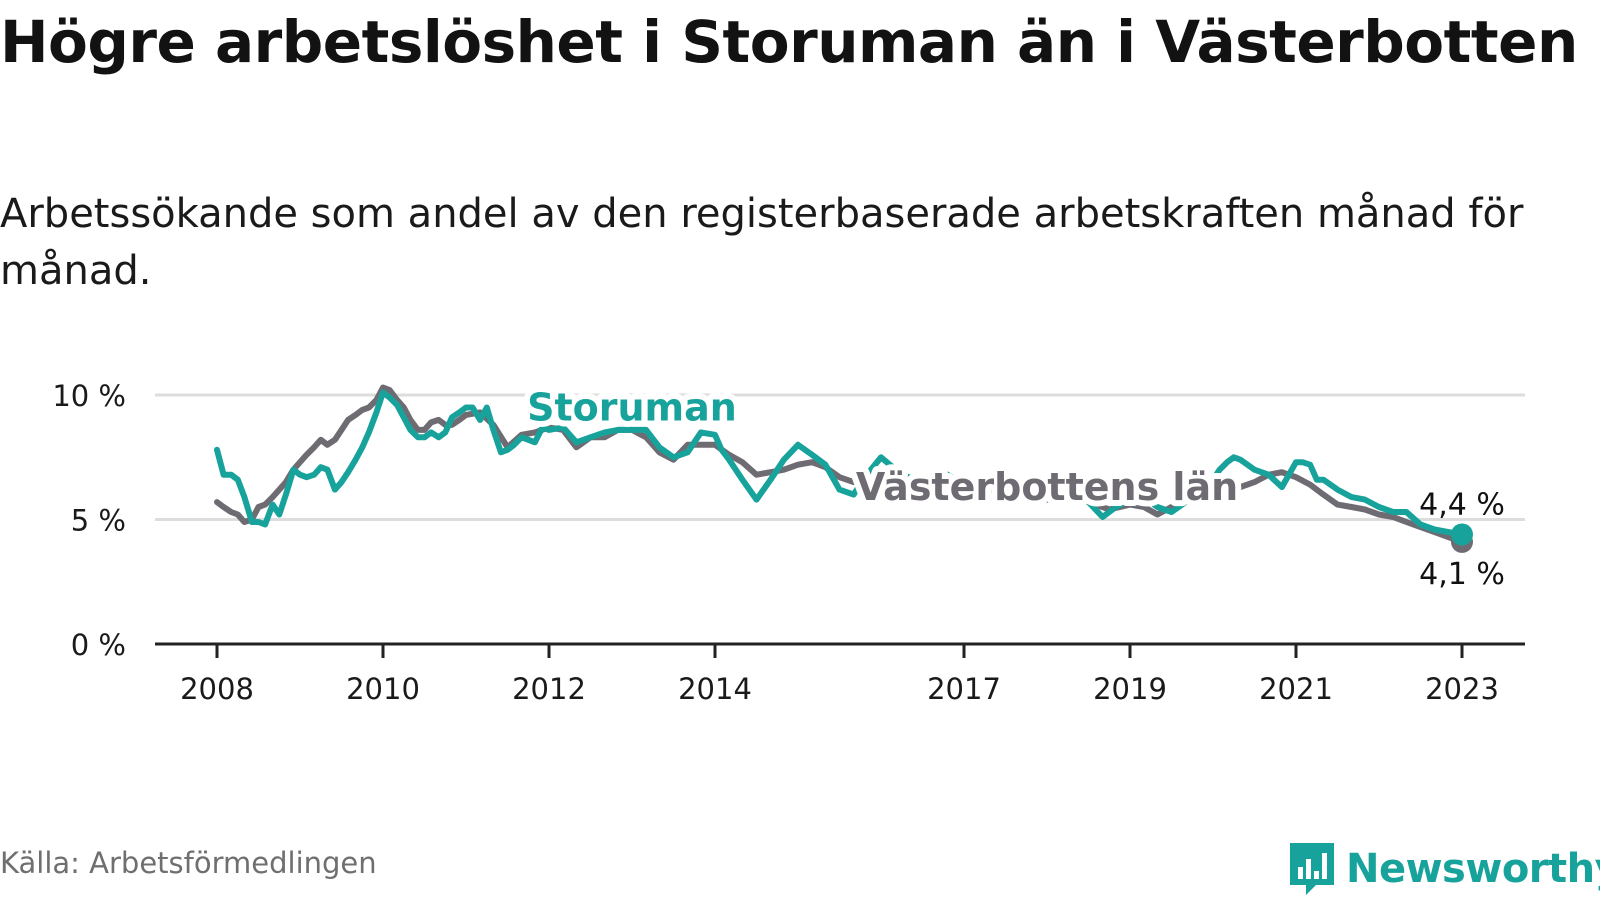 The height and width of the screenshot is (900, 1600). What do you see at coordinates (1130, 689) in the screenshot?
I see `x-tick-label-2019: 2019` at bounding box center [1130, 689].